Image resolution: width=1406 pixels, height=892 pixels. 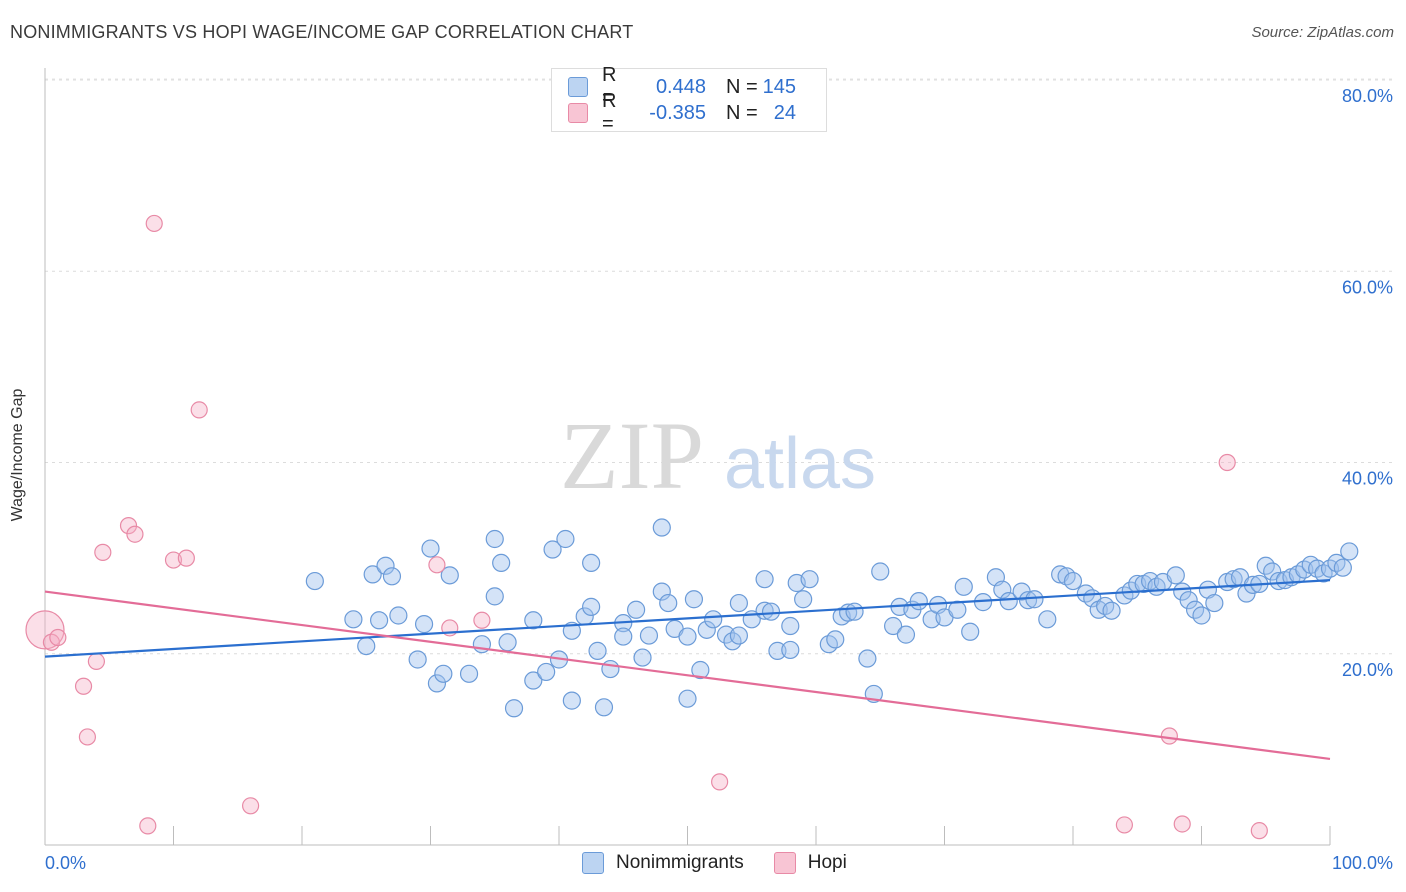 What do you see at coordinates (677, 112) in the screenshot?
I see `legend-r-value: -0.385` at bounding box center [677, 112].